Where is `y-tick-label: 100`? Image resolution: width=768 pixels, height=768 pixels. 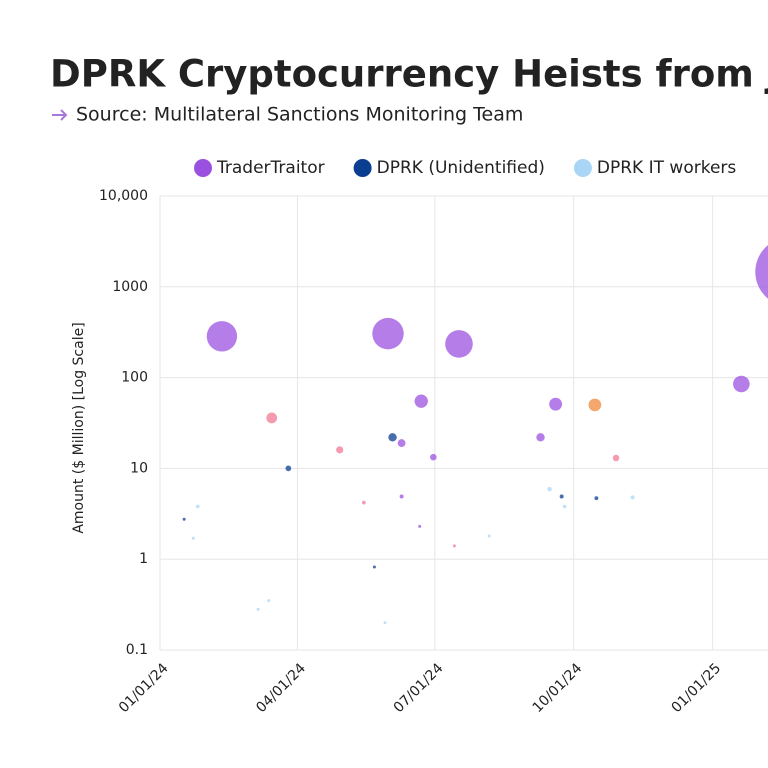 y-tick-label: 100 is located at coordinates (134, 378).